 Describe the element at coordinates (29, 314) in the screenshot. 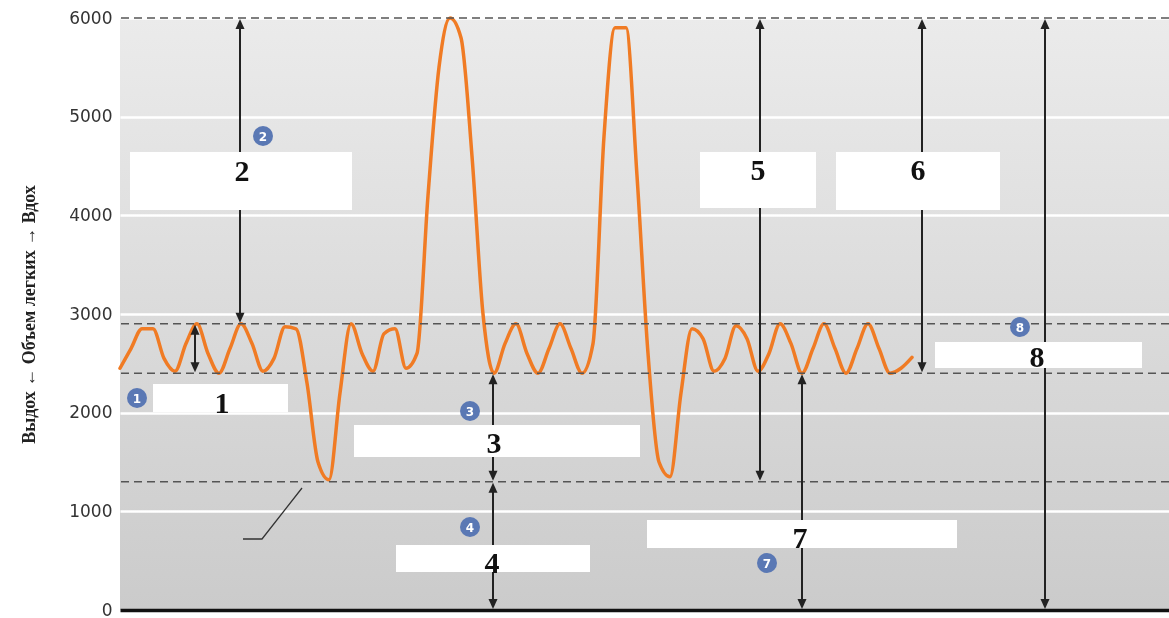

I see `y-axis-title: Выдох ← Объем легких → Вдох` at that location.